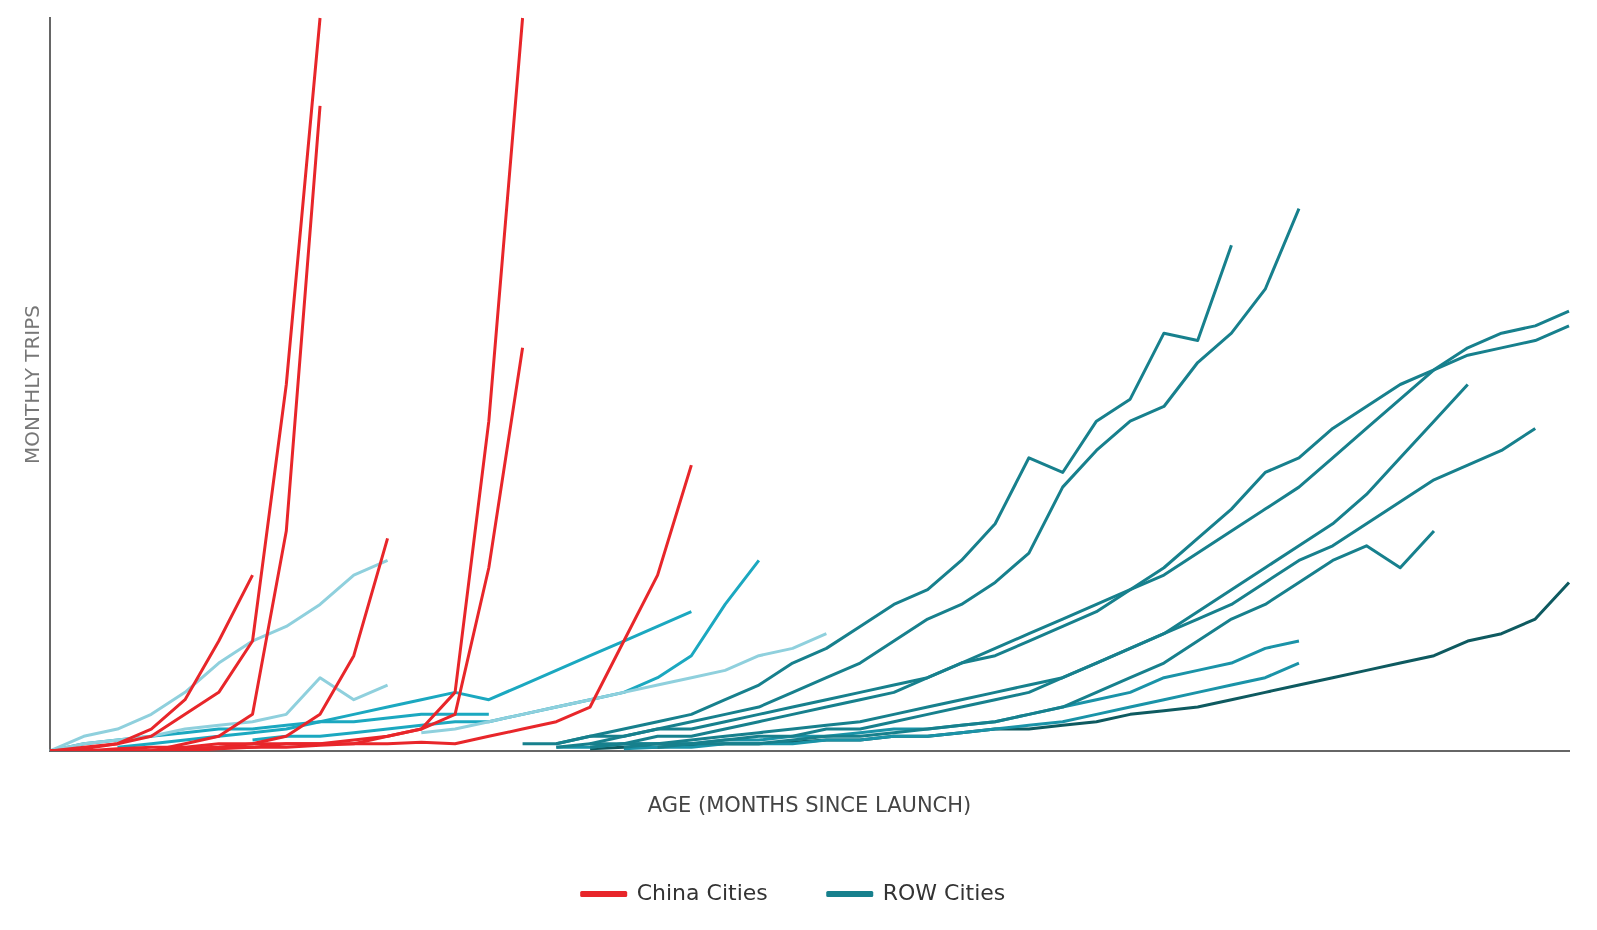  What do you see at coordinates (944, 892) in the screenshot?
I see `legend-label: ROW Cities` at bounding box center [944, 892].